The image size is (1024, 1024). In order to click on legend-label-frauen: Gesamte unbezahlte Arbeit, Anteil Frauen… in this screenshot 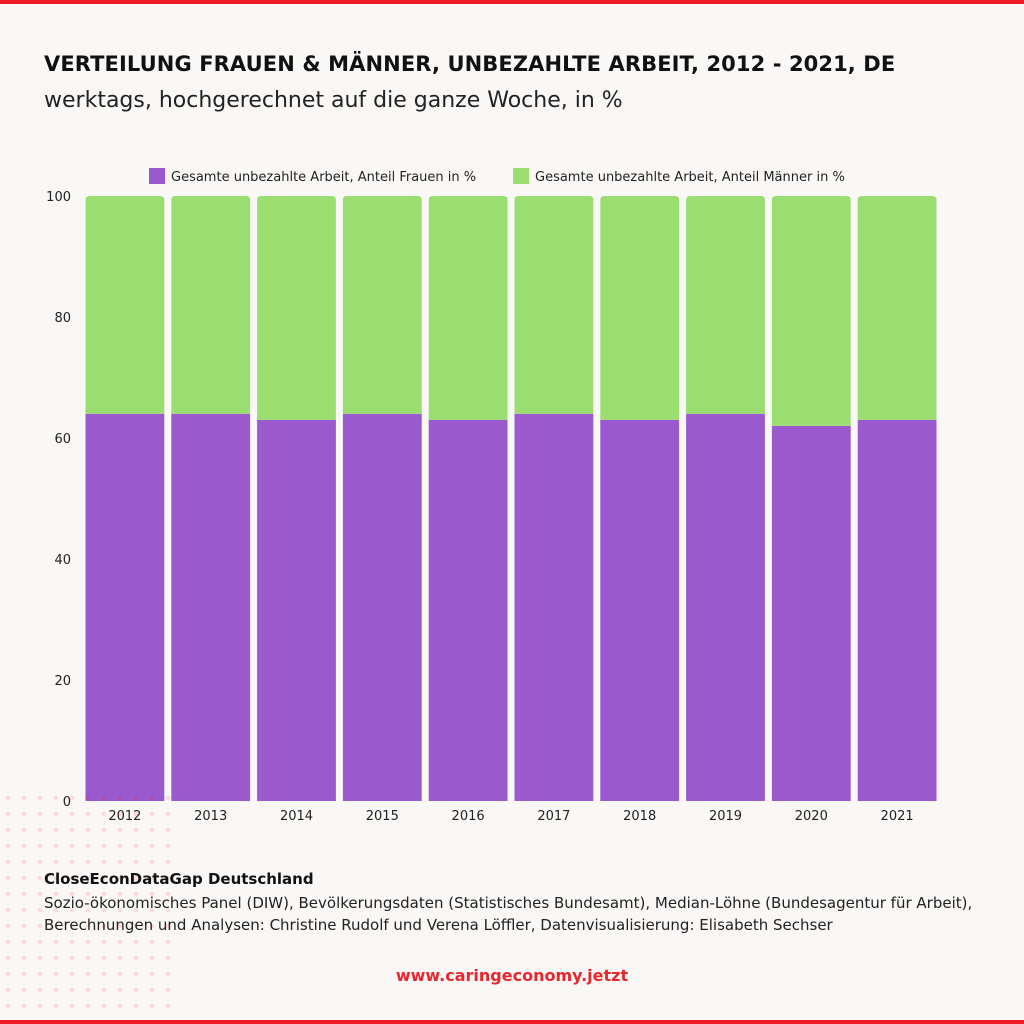, I will do `click(323, 177)`.